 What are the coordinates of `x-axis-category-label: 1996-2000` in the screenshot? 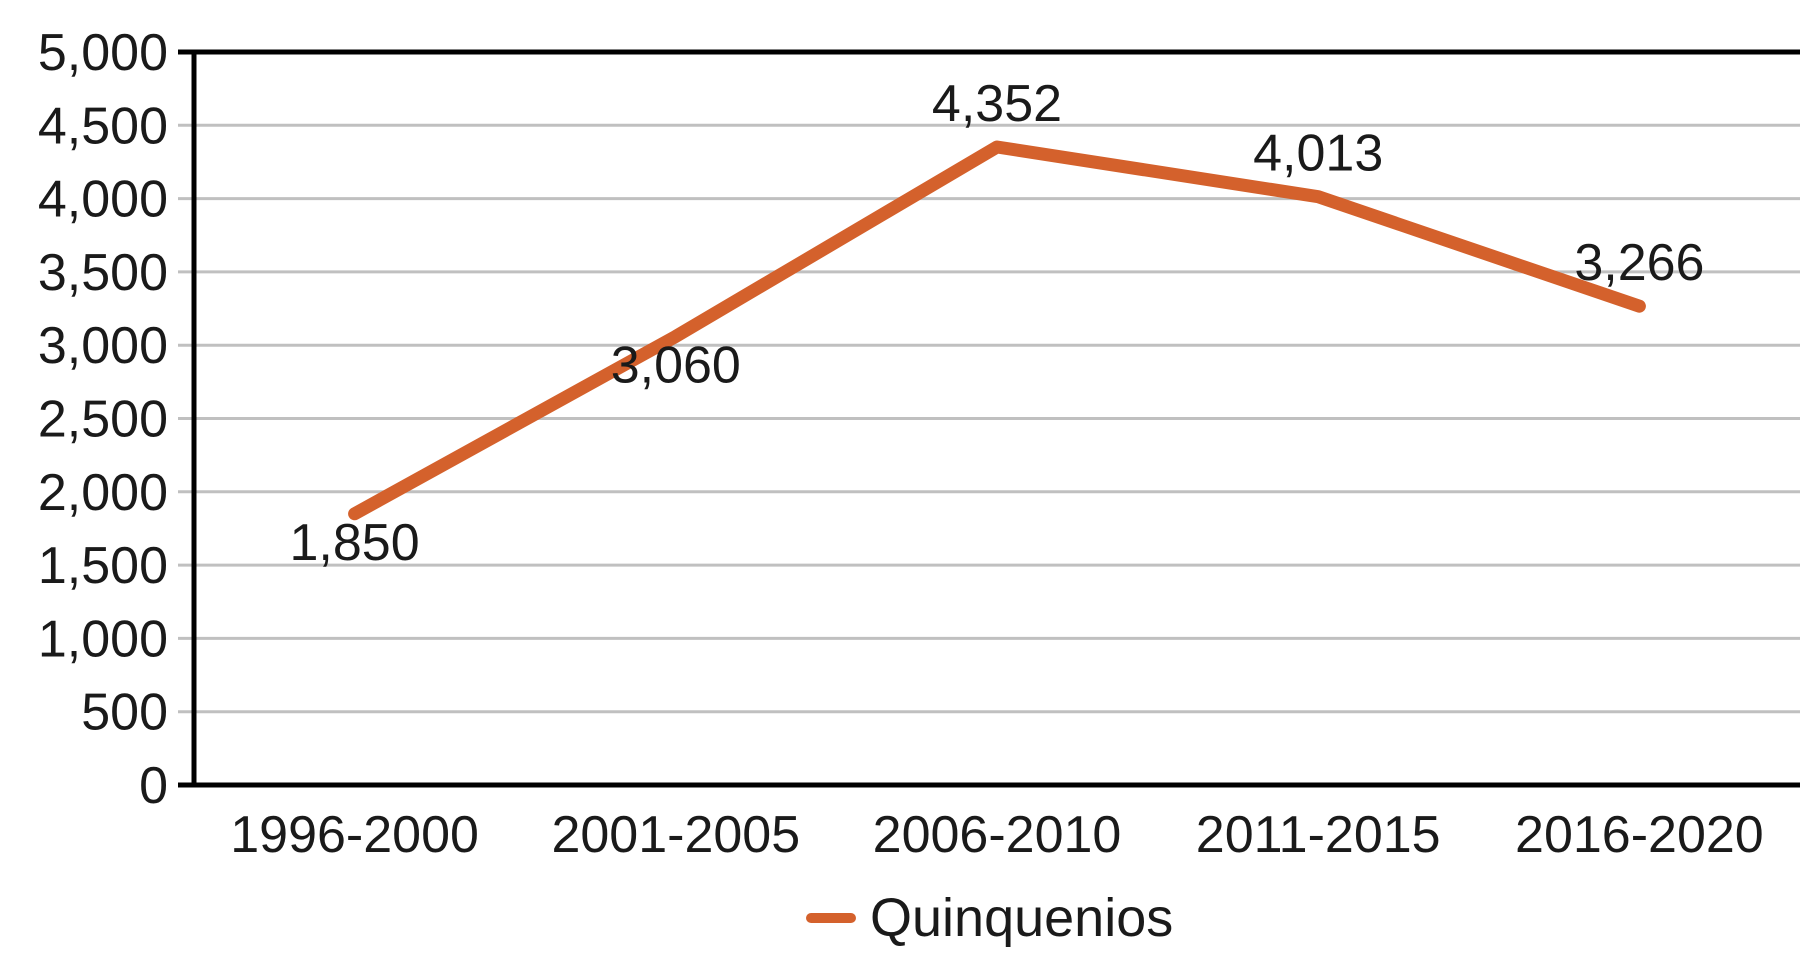 It's located at (354, 835).